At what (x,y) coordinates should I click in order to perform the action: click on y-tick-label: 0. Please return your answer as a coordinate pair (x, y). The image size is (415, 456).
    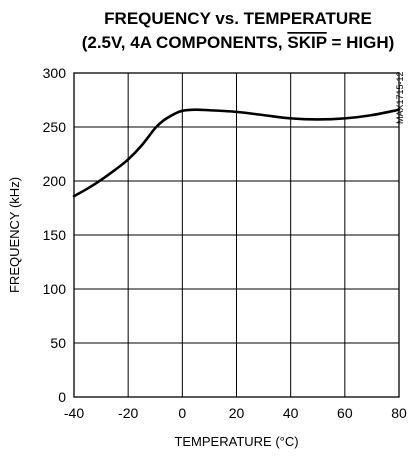
    Looking at the image, I should click on (62, 397).